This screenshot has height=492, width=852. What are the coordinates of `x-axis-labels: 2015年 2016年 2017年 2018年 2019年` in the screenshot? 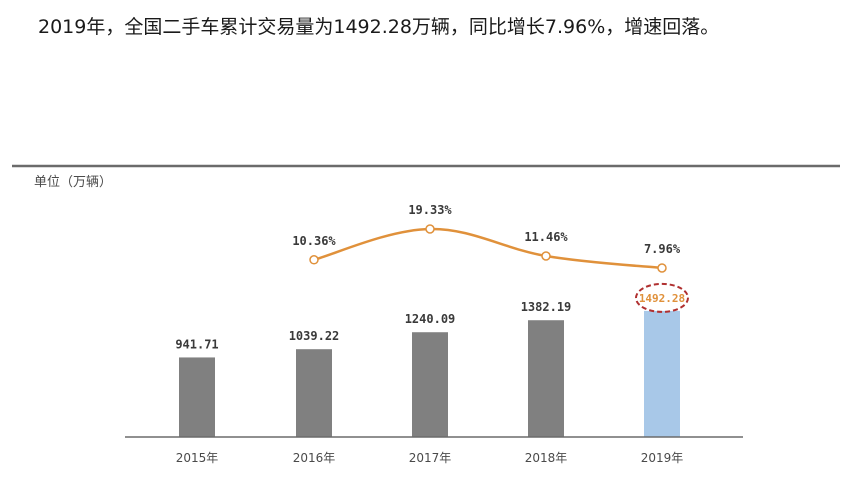 It's located at (430, 458).